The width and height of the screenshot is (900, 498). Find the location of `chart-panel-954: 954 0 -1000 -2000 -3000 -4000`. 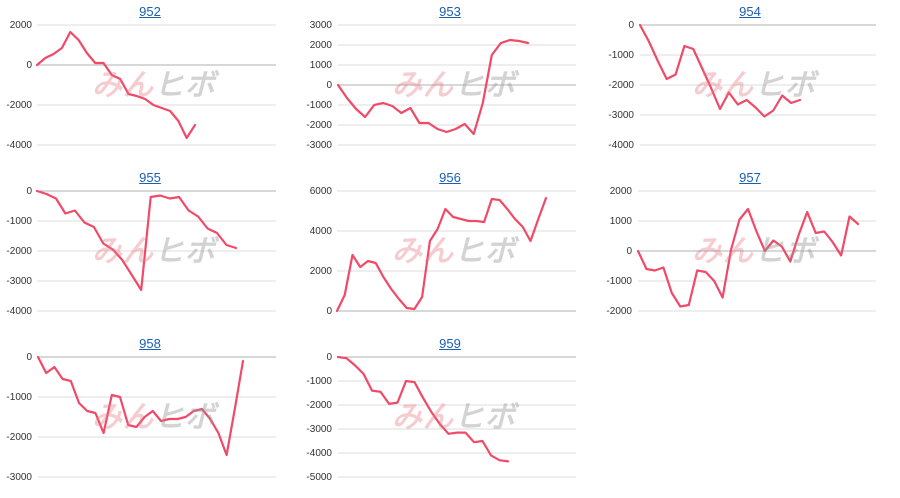

chart-panel-954: 954 0 -1000 -2000 -3000 -4000 is located at coordinates (750, 83).